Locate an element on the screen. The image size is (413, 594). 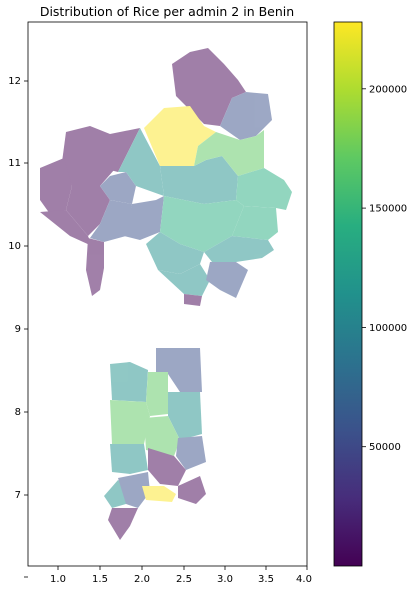
colorbar-ticks: 50000 100000 150000 200000 is located at coordinates (384, 268).